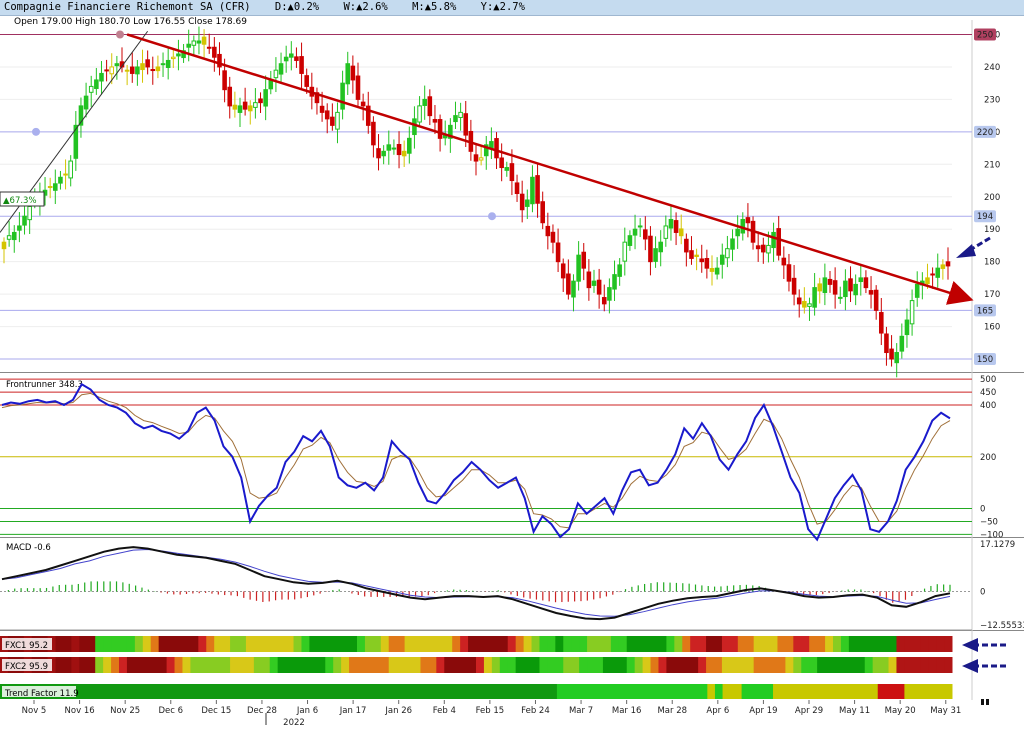  Describe the element at coordinates (997, 545) in the screenshot. I see `macd-tick-top: 17.1279` at that location.